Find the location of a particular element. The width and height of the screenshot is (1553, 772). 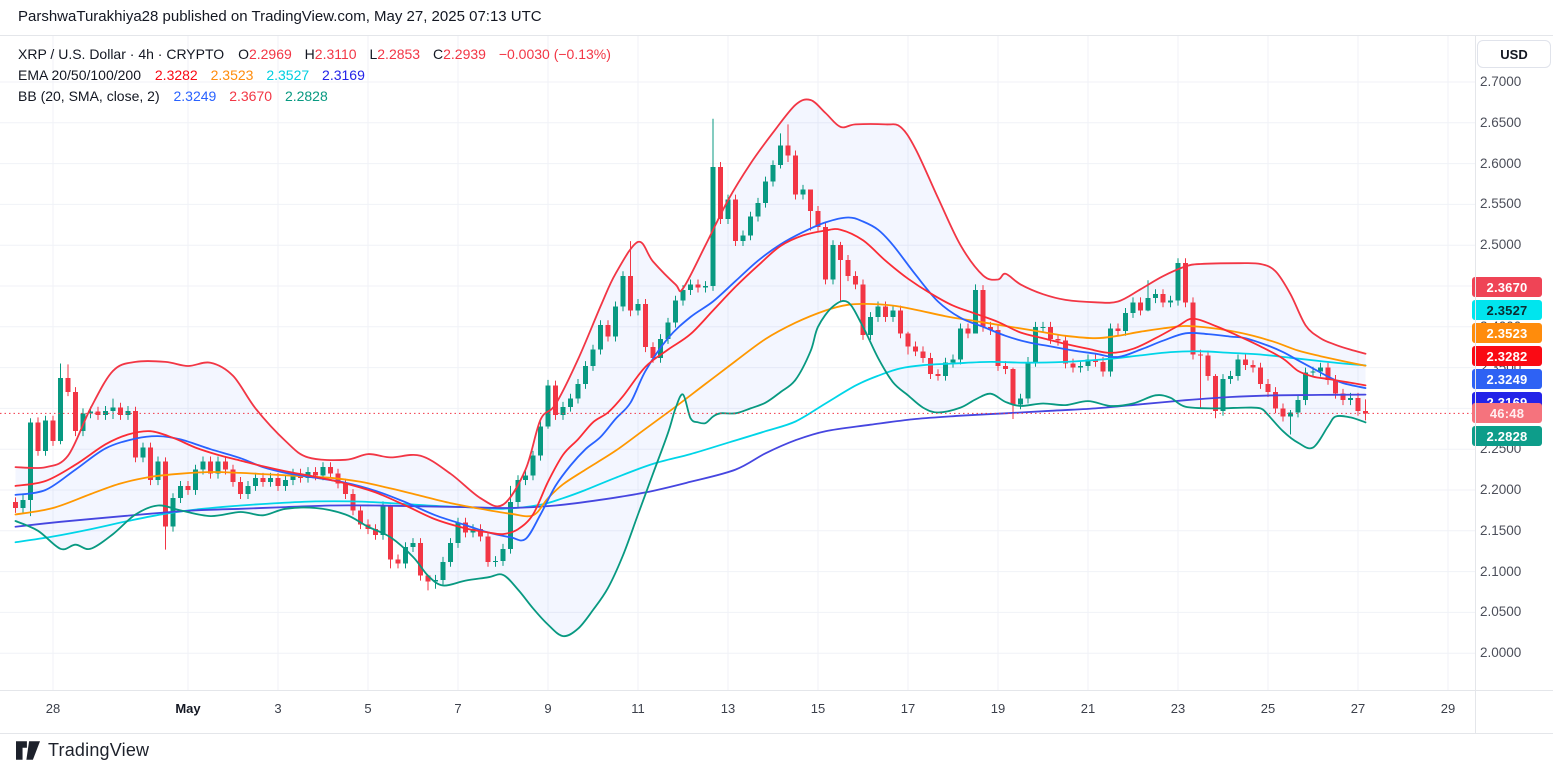

time-tick-21: 21 is located at coordinates (1088, 708).